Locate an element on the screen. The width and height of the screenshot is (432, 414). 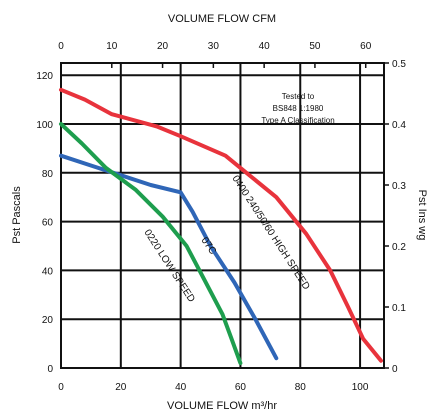
y2-tick-label: 0 is located at coordinates (395, 369).